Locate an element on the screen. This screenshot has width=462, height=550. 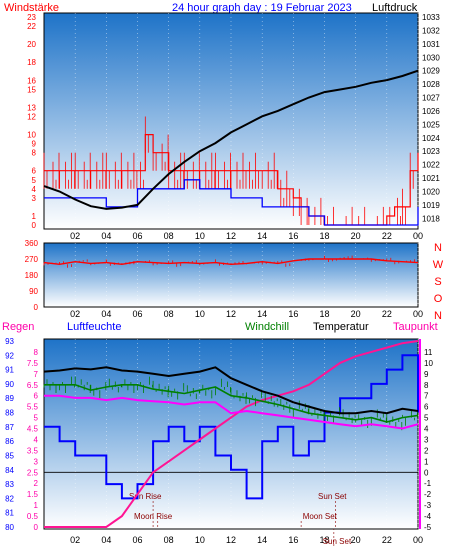
humidity-axis-tick: 81 is located at coordinates (9, 513).